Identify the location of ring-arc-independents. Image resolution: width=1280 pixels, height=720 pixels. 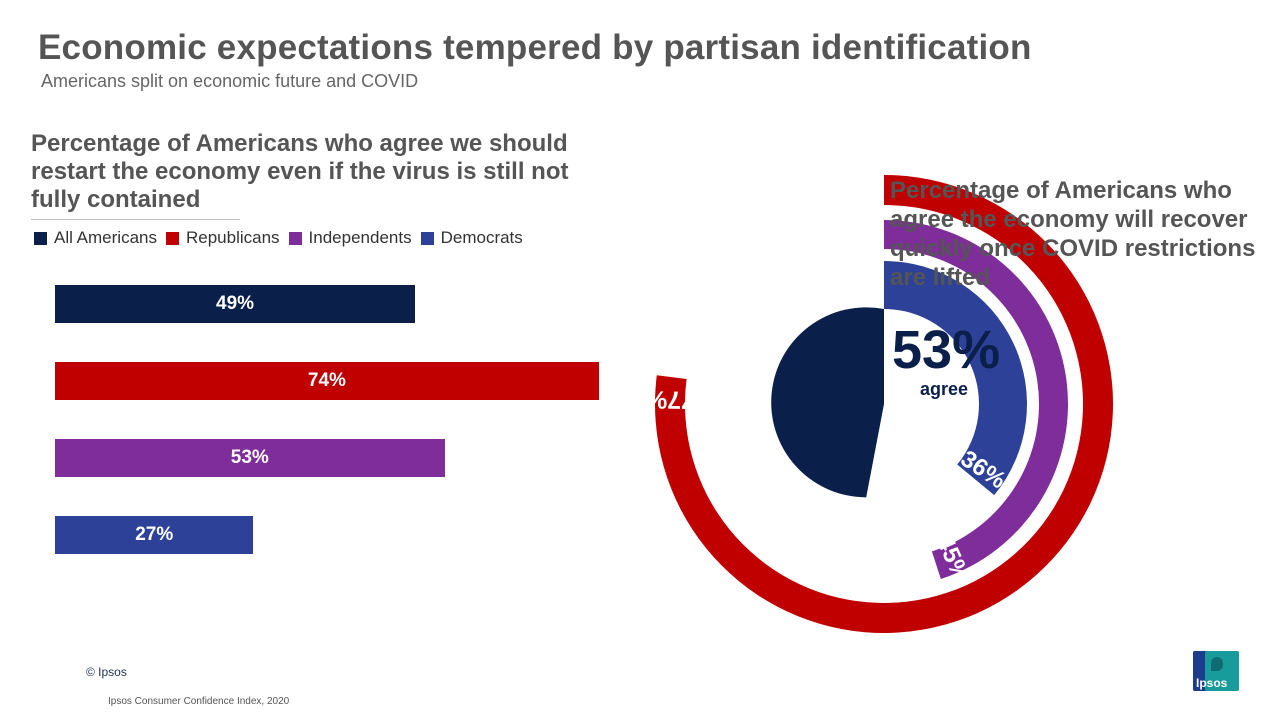
(976, 399).